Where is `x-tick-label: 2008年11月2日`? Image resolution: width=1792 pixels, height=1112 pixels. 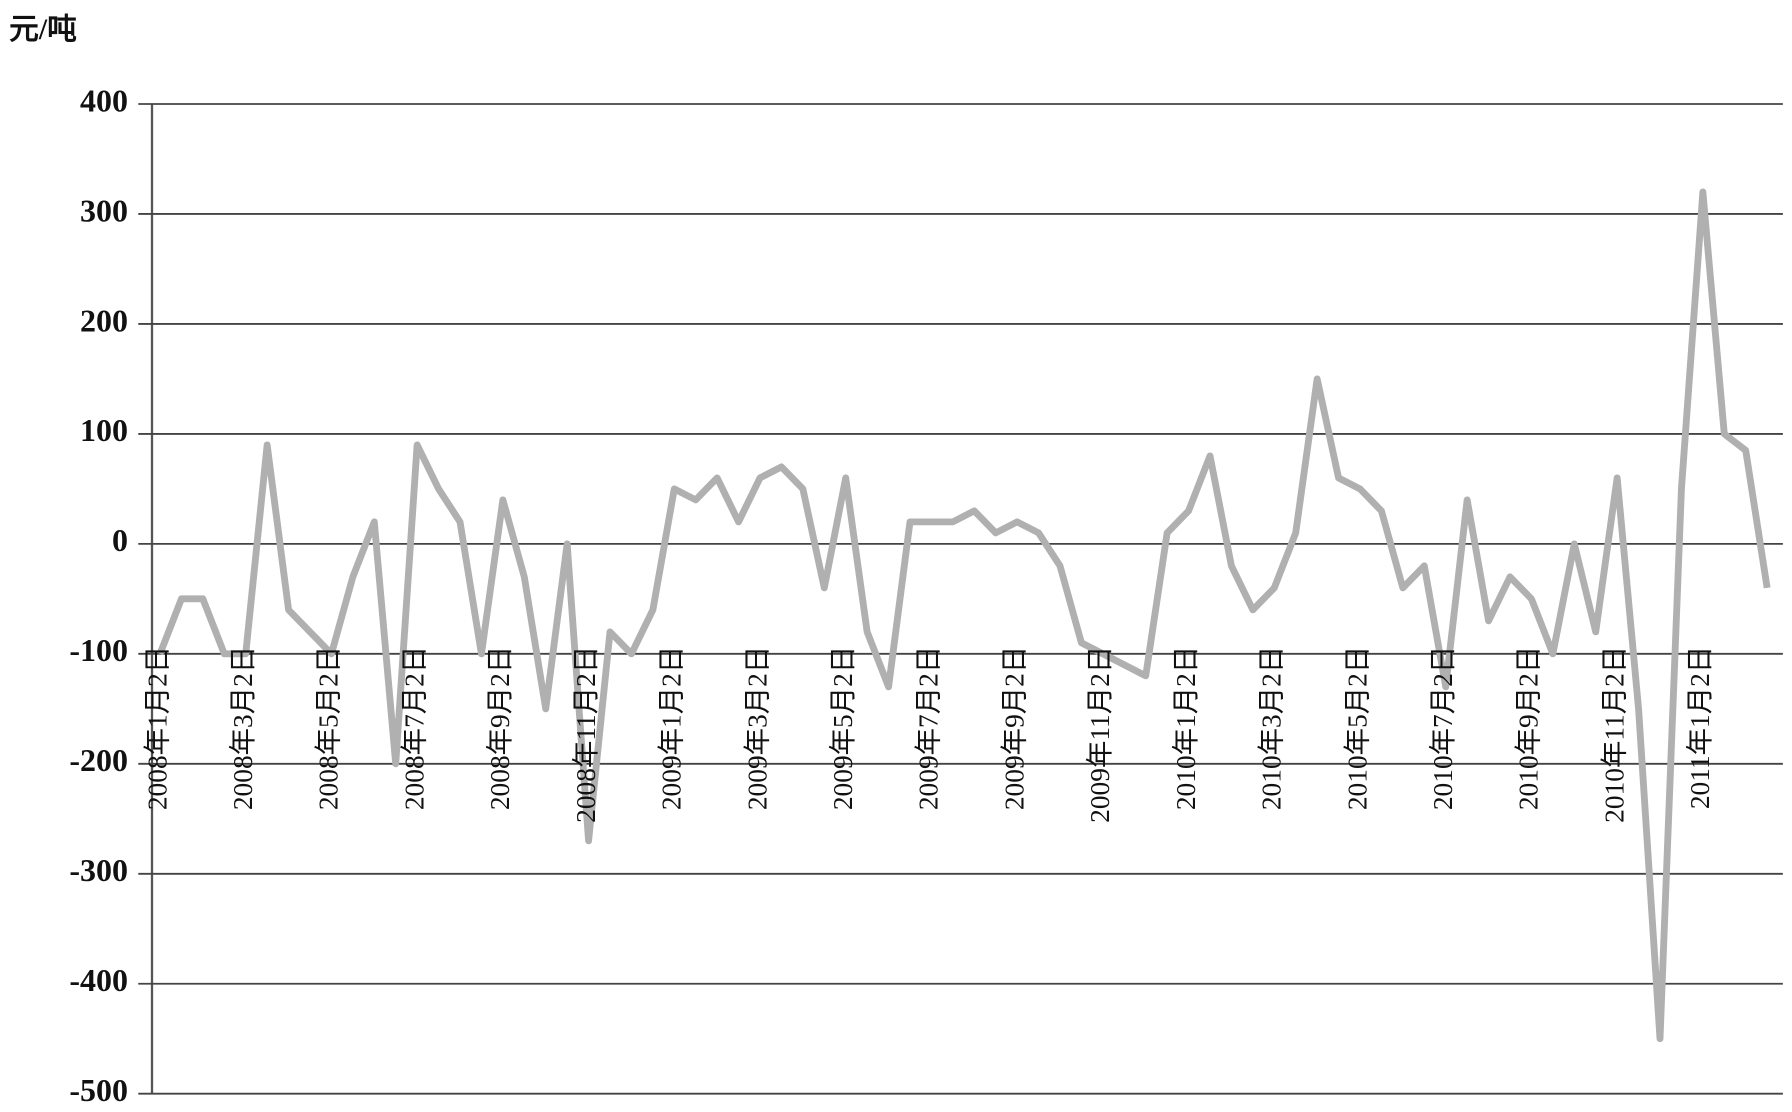
x-tick-label: 2008年11月2日 is located at coordinates (586, 734).